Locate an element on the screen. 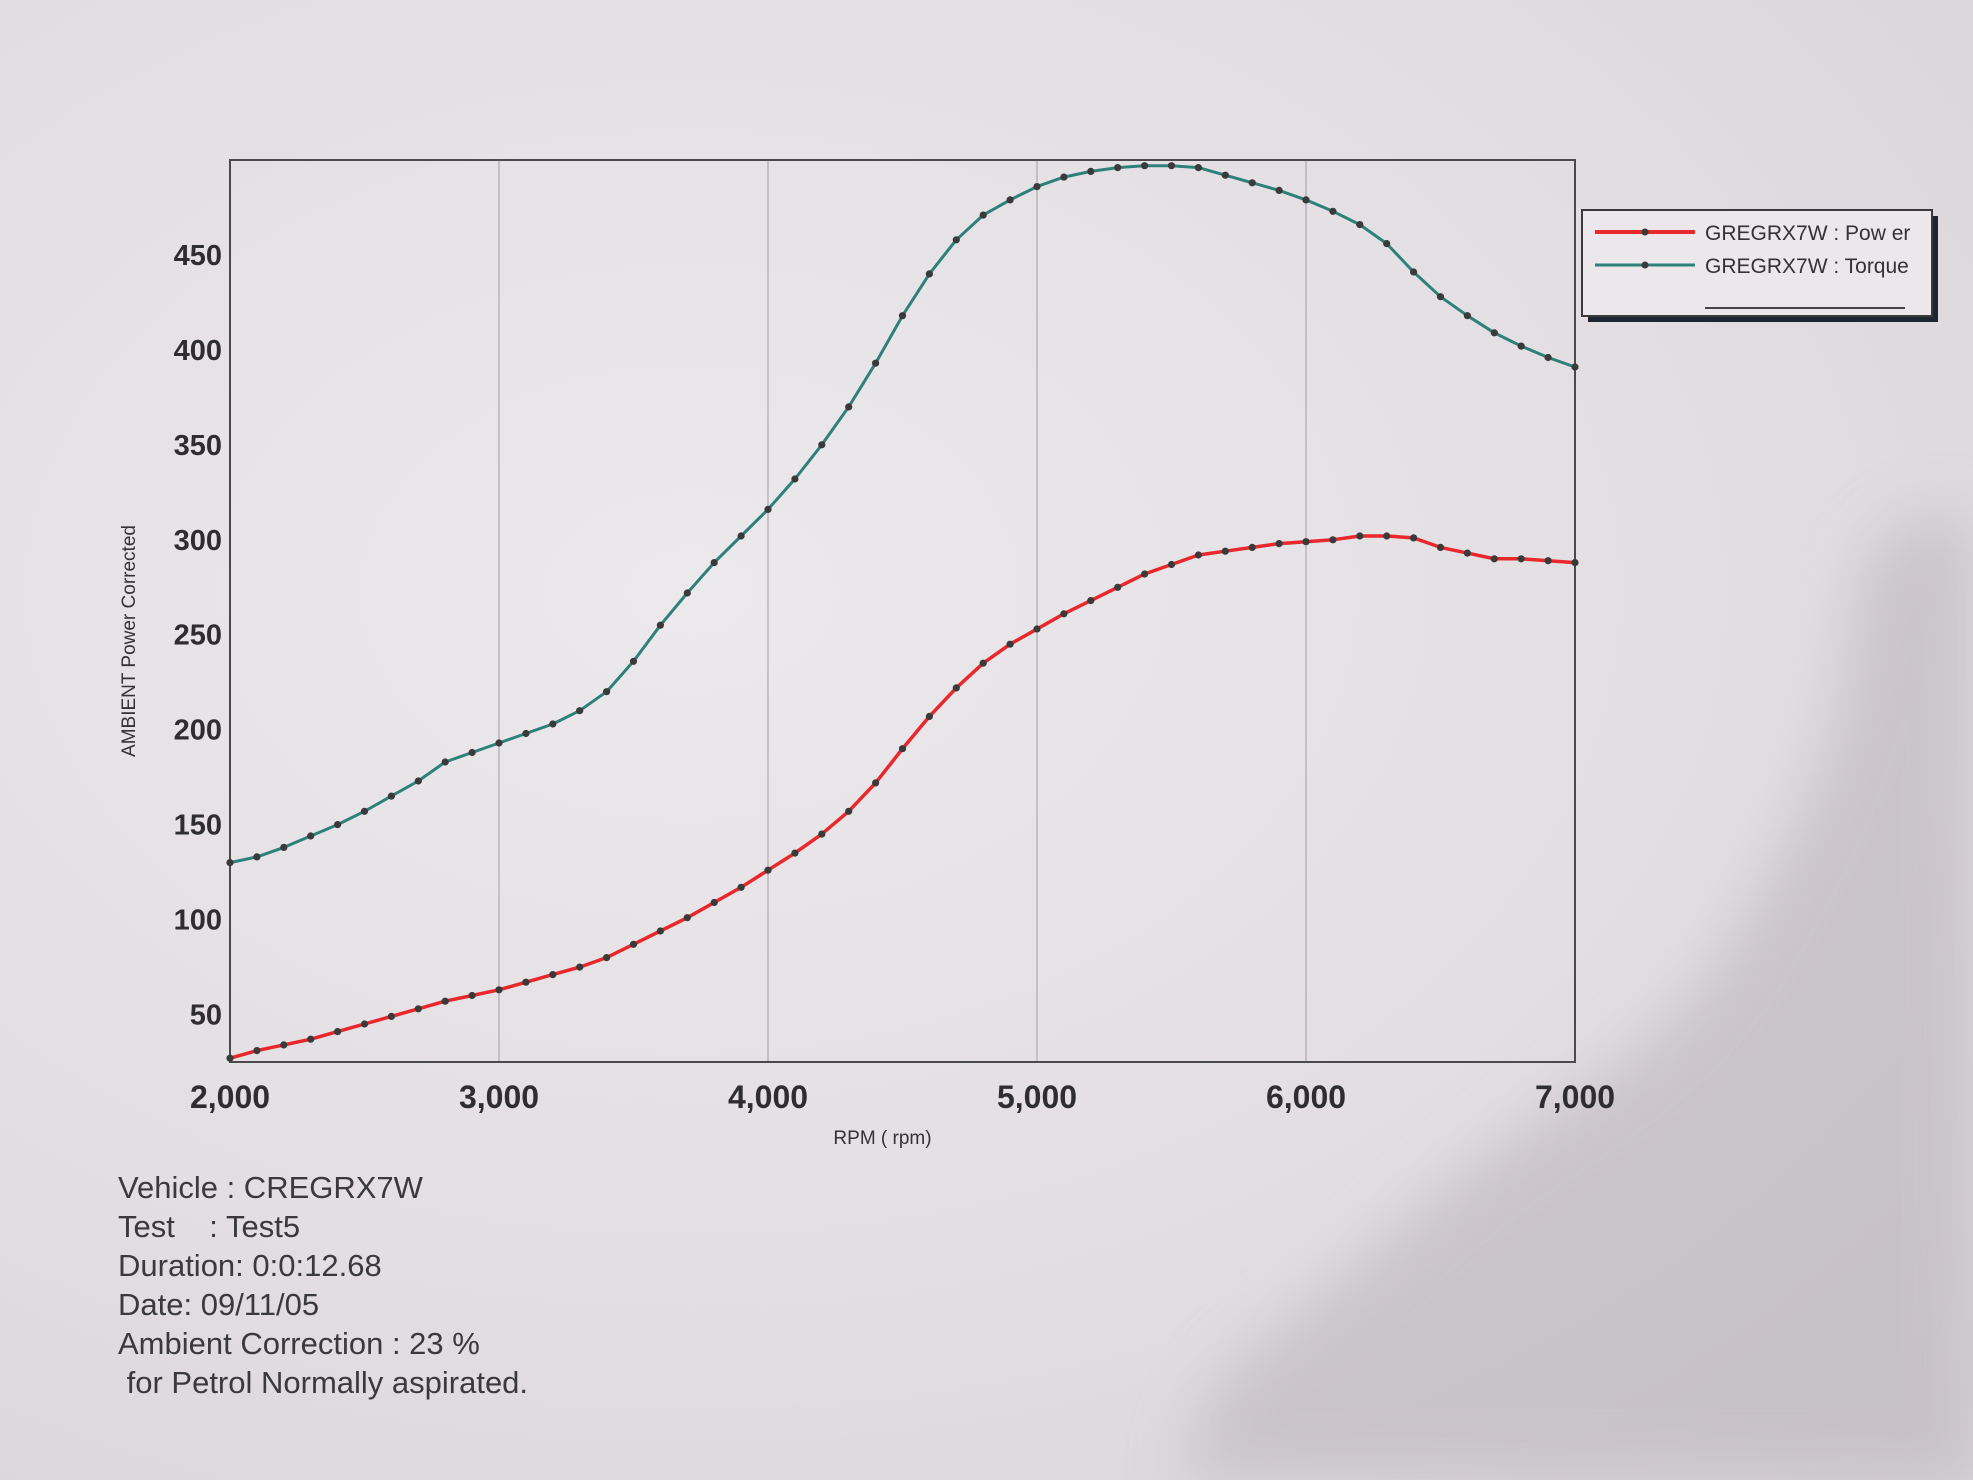  x-tick-labels: 2,000 3,000 4,000 5,000 6,000 7,000 is located at coordinates (902, 1097).